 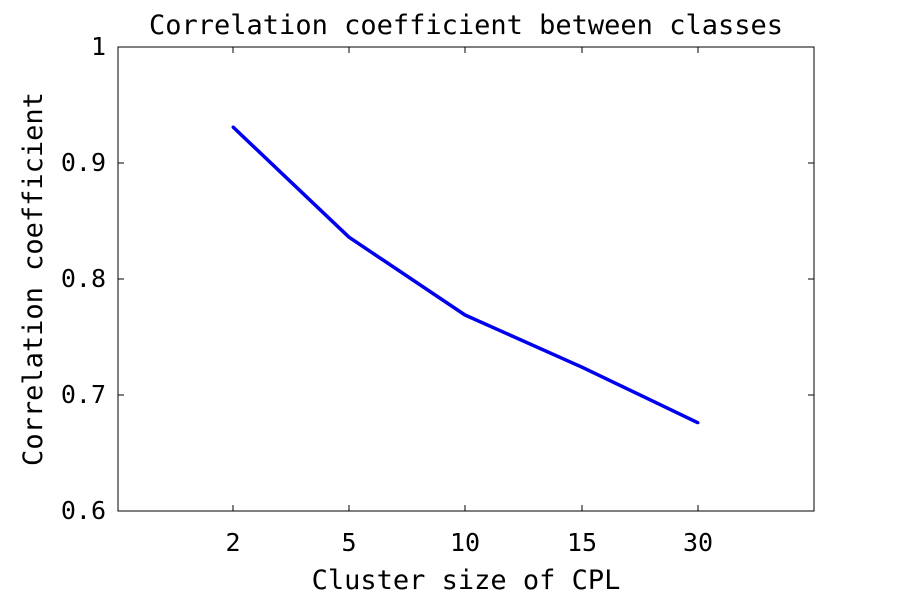 What do you see at coordinates (466, 25) in the screenshot?
I see `chart-title: Correlation coefficient between classes` at bounding box center [466, 25].